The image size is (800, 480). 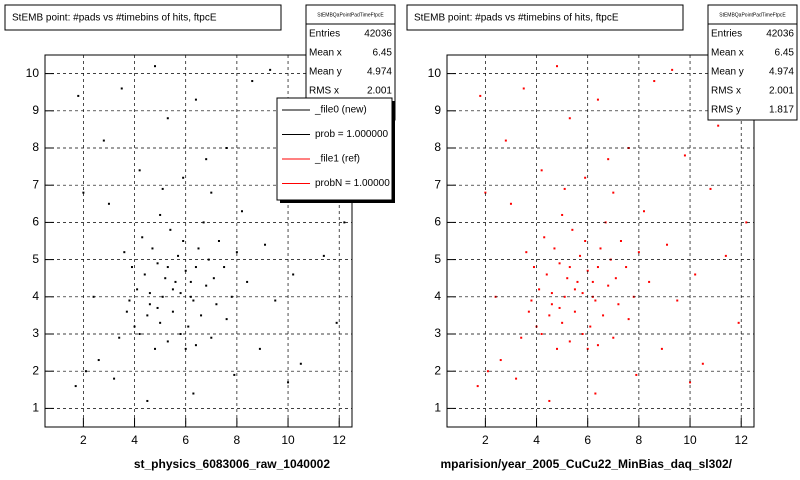 What do you see at coordinates (781, 91) in the screenshot?
I see `stats-value: 2.001` at bounding box center [781, 91].